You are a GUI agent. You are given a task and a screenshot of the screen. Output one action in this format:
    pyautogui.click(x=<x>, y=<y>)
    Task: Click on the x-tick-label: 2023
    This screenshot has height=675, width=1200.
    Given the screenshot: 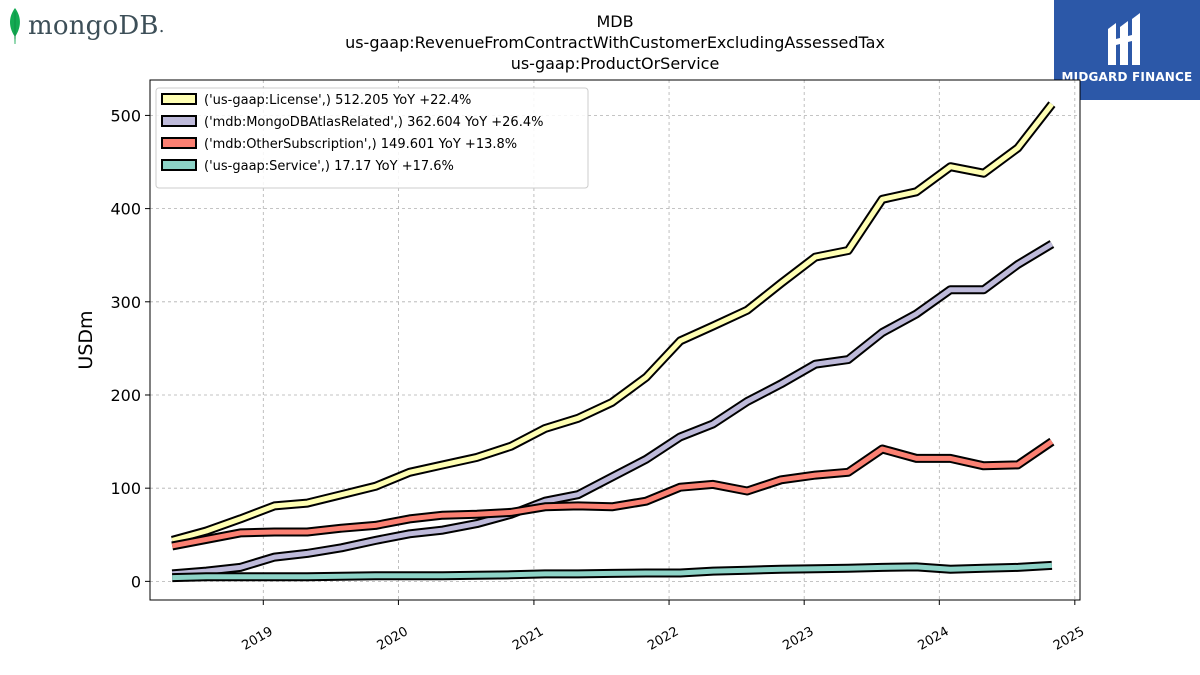 What is the action you would take?
    pyautogui.click(x=798, y=639)
    